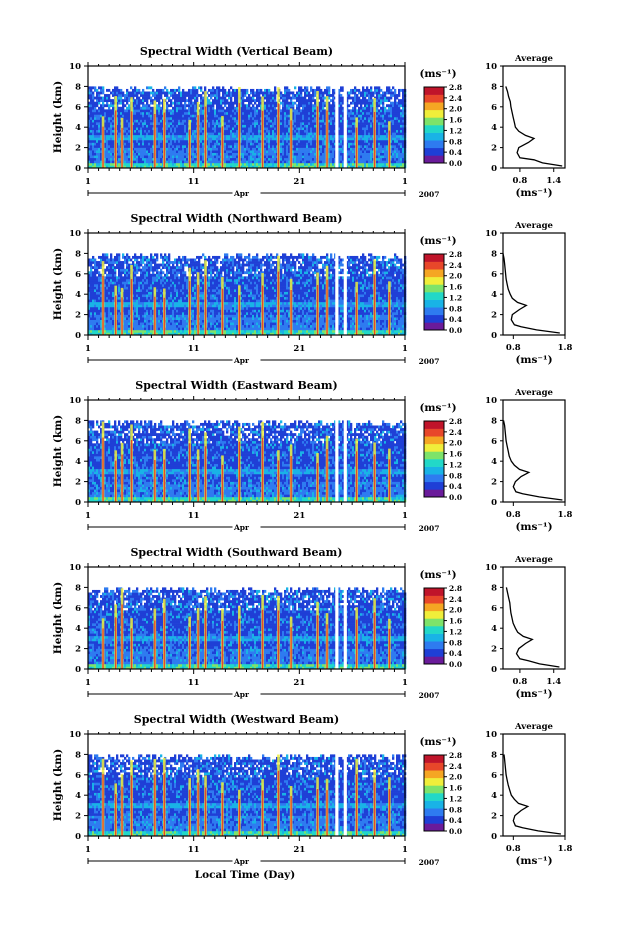 The width and height of the screenshot is (622, 931). What do you see at coordinates (194, 349) in the screenshot?
I see `x-tick-label: 11` at bounding box center [194, 349].